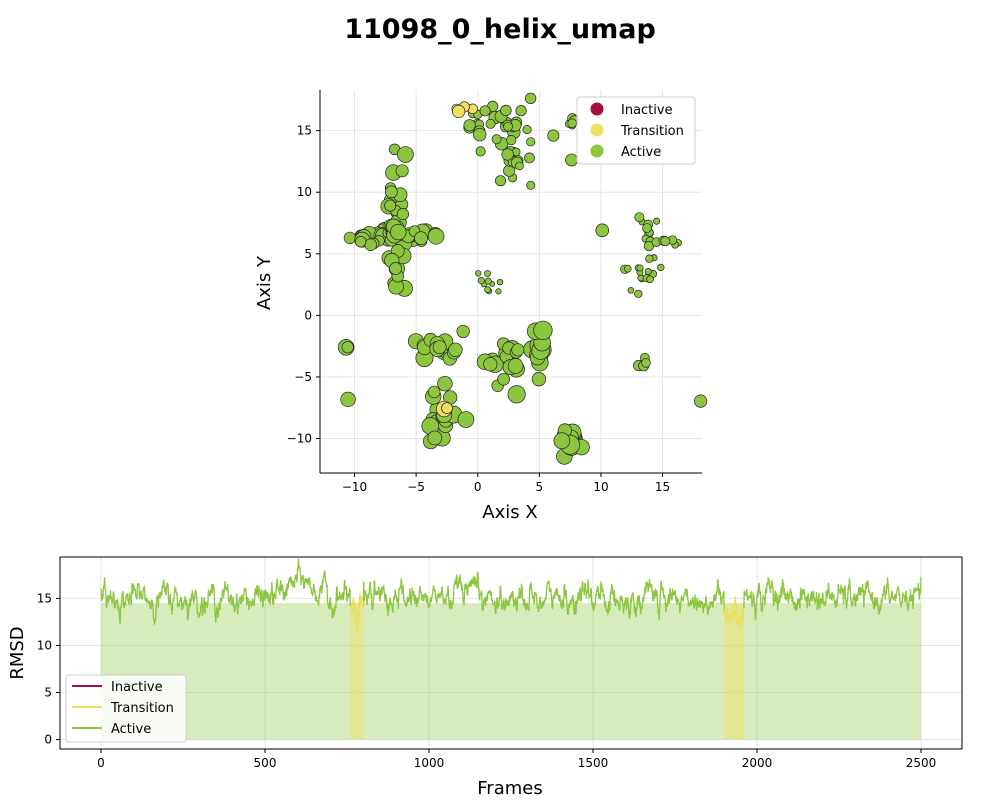 The width and height of the screenshot is (1000, 800). I want to click on rmsd-legend-box, so click(126, 708).